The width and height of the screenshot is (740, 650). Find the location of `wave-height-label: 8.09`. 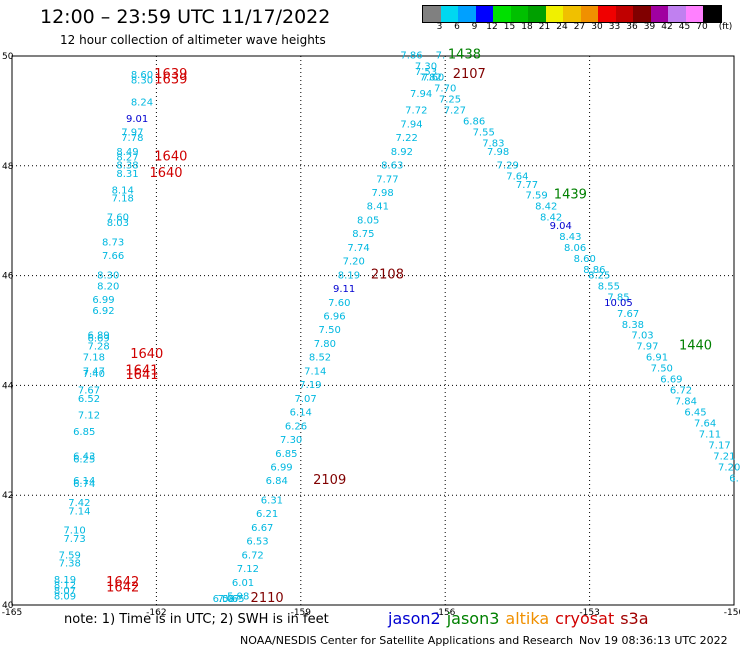

wave-height-label: 8.09 is located at coordinates (65, 597).